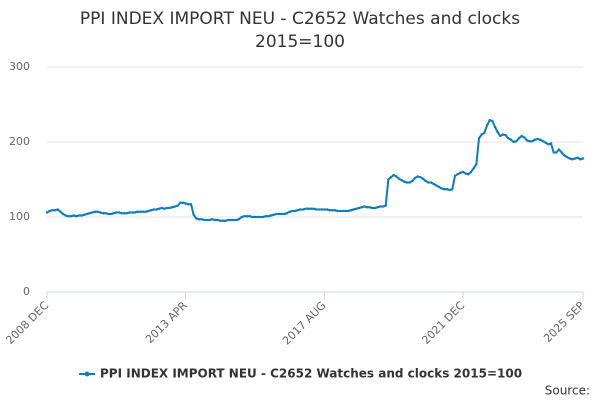 The height and width of the screenshot is (400, 600). What do you see at coordinates (26, 291) in the screenshot?
I see `y-tick-label: 0` at bounding box center [26, 291].